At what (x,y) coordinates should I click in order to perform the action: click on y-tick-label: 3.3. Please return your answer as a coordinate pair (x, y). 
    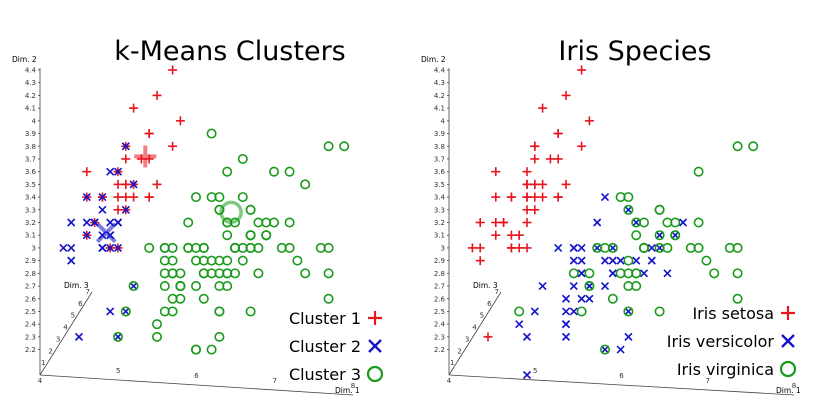
    Looking at the image, I should click on (30, 210).